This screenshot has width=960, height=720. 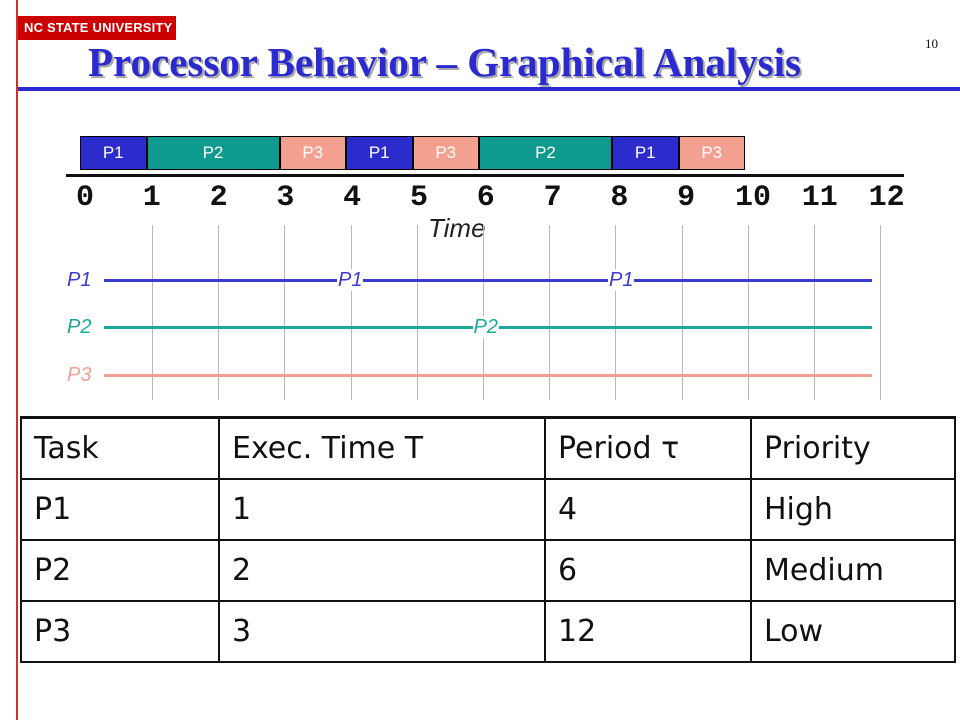 What do you see at coordinates (931, 43) in the screenshot?
I see `page-number: 10` at bounding box center [931, 43].